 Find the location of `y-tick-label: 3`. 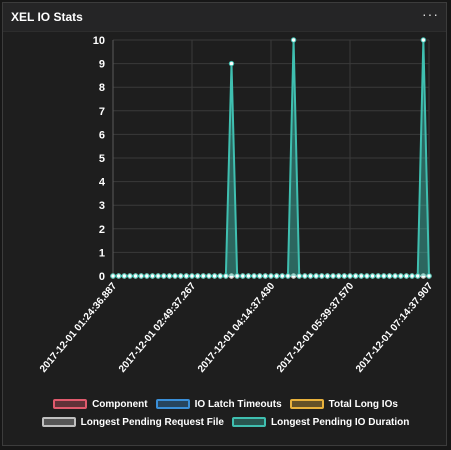

y-tick-label: 3 is located at coordinates (102, 206).